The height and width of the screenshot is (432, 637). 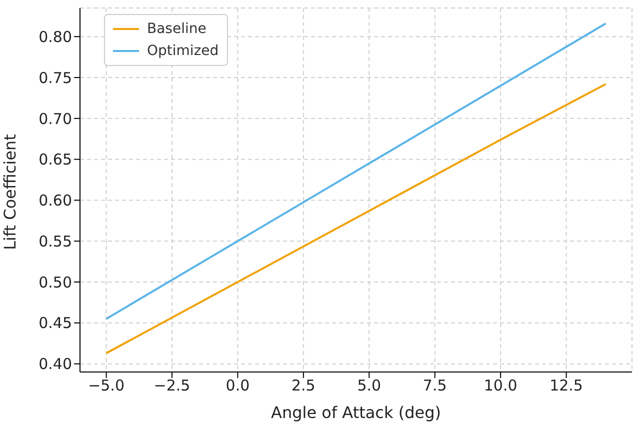 What do you see at coordinates (55, 241) in the screenshot?
I see `y-tick-label: 0.55` at bounding box center [55, 241].